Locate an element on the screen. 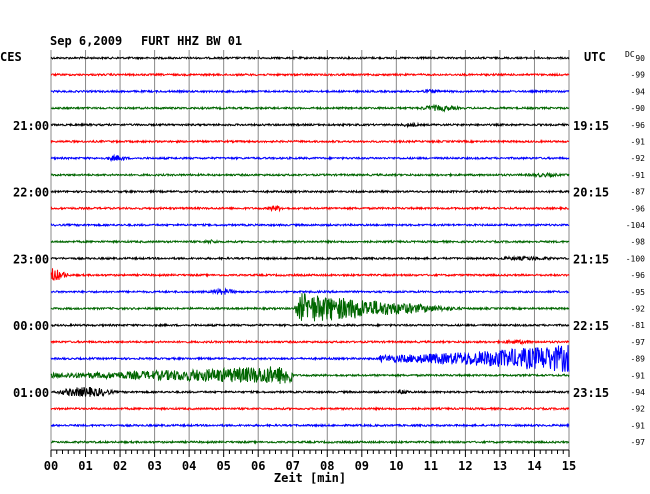  right-timezone-label: UTC is located at coordinates (595, 57).